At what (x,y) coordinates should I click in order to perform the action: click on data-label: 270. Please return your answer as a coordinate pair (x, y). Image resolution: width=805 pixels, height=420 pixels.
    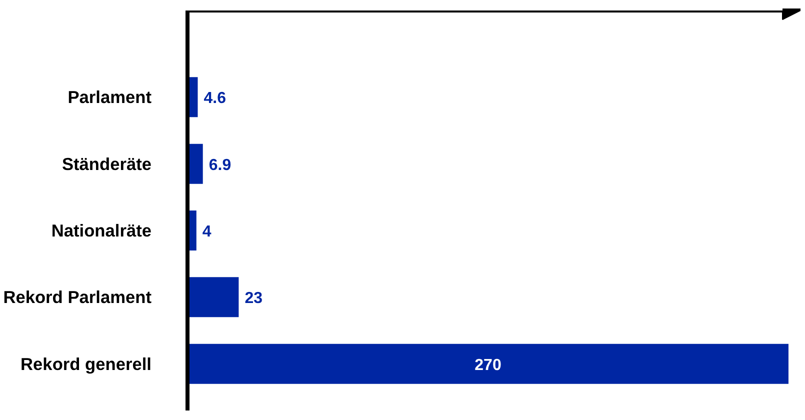
    Looking at the image, I should click on (488, 365).